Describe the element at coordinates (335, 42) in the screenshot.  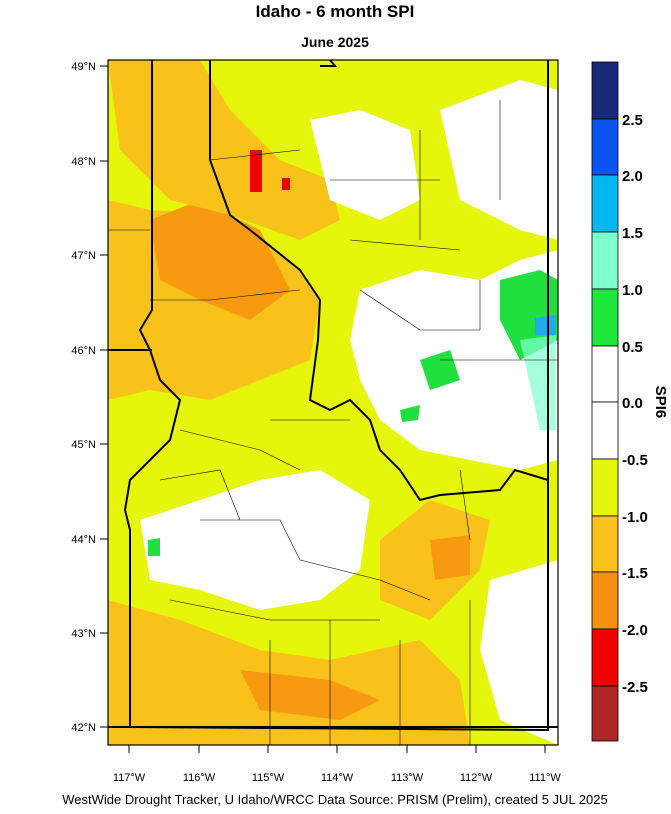
I see `subtitle: June 2025` at that location.